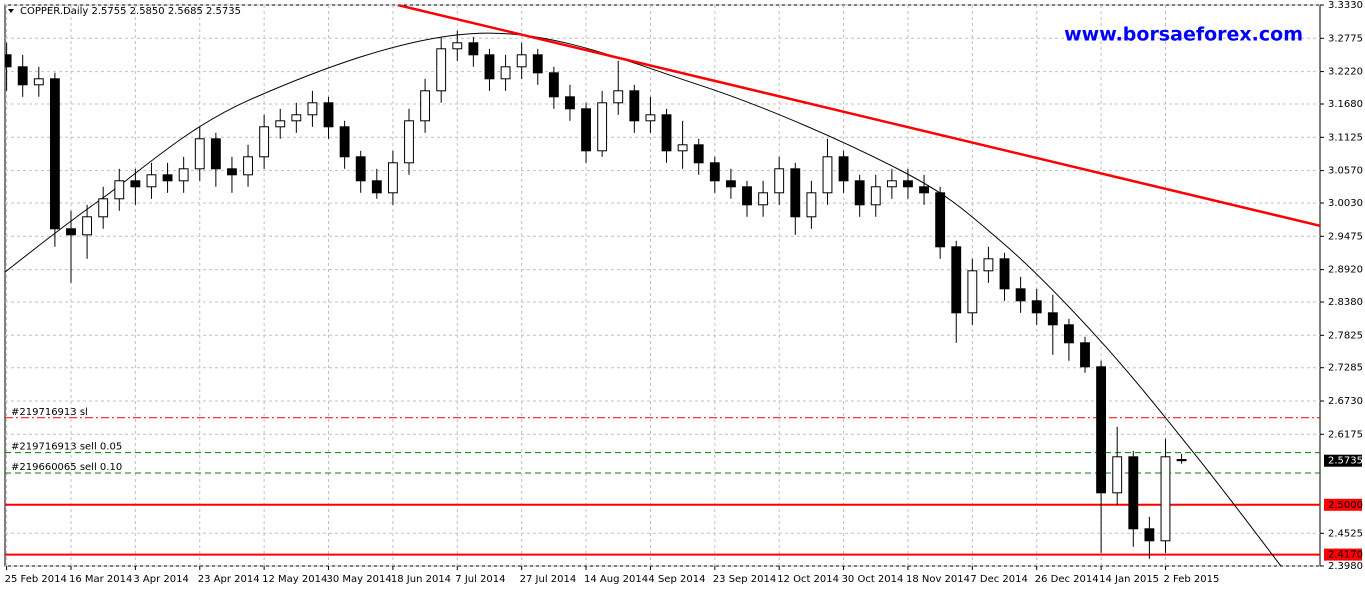 The image size is (1365, 591). Describe the element at coordinates (160, 579) in the screenshot. I see `x-tick-label: 3 Apr 2014` at that location.